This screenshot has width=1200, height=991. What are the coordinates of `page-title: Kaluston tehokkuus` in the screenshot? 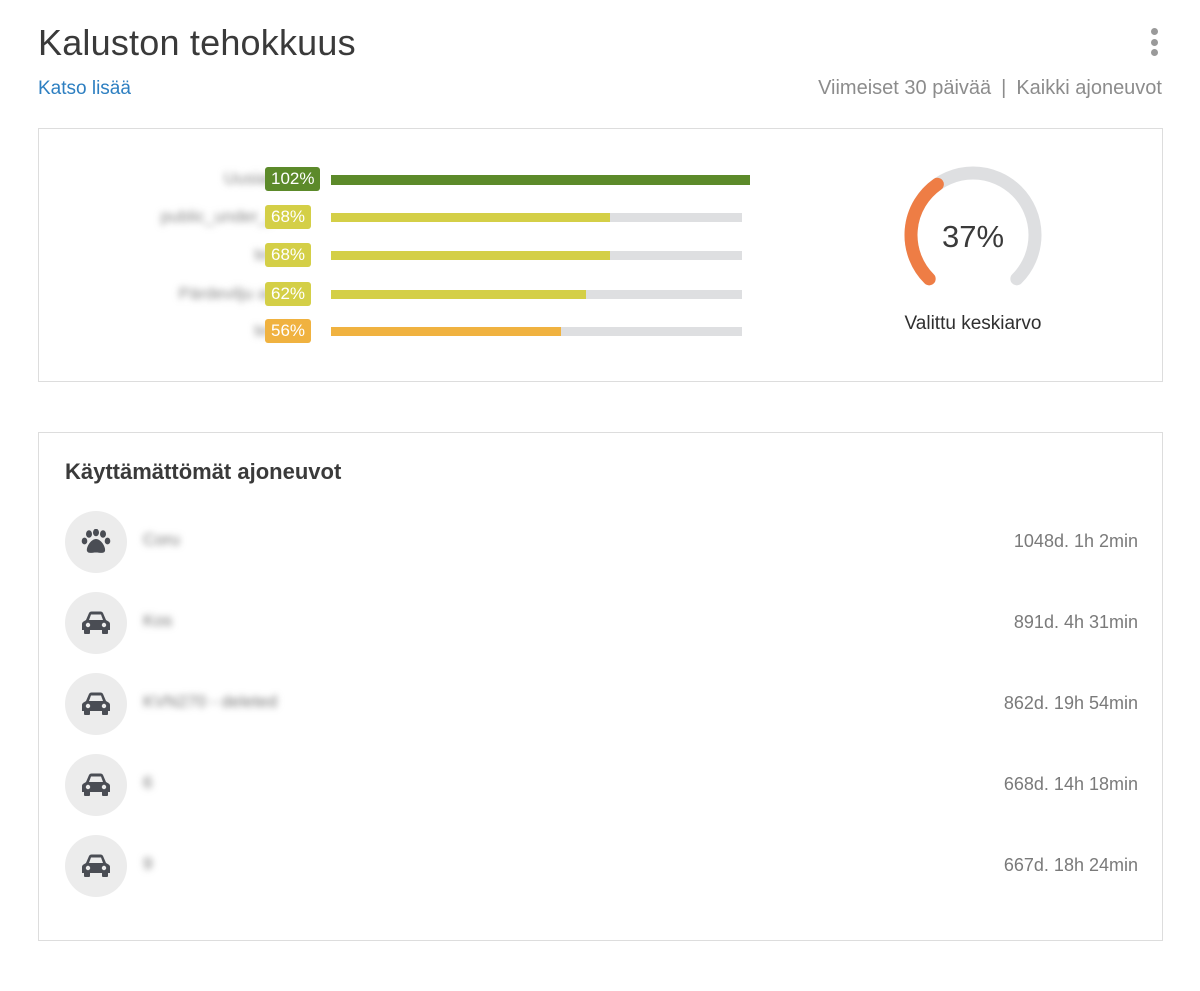 It's located at (197, 42).